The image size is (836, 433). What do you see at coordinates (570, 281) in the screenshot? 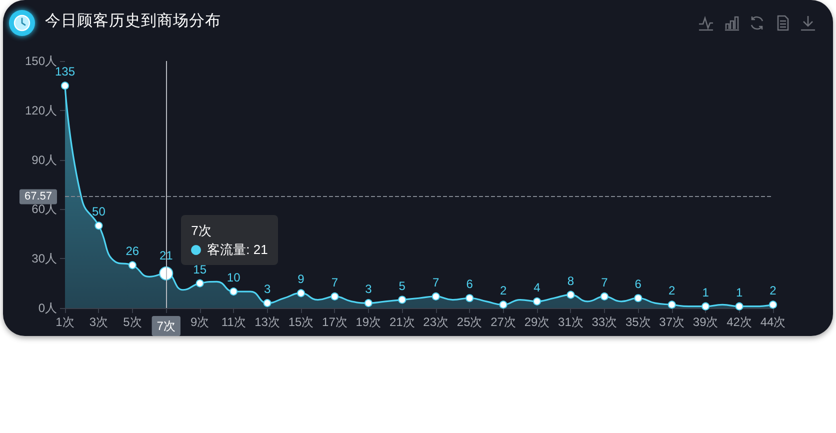
I see `data-label: 8` at bounding box center [570, 281].